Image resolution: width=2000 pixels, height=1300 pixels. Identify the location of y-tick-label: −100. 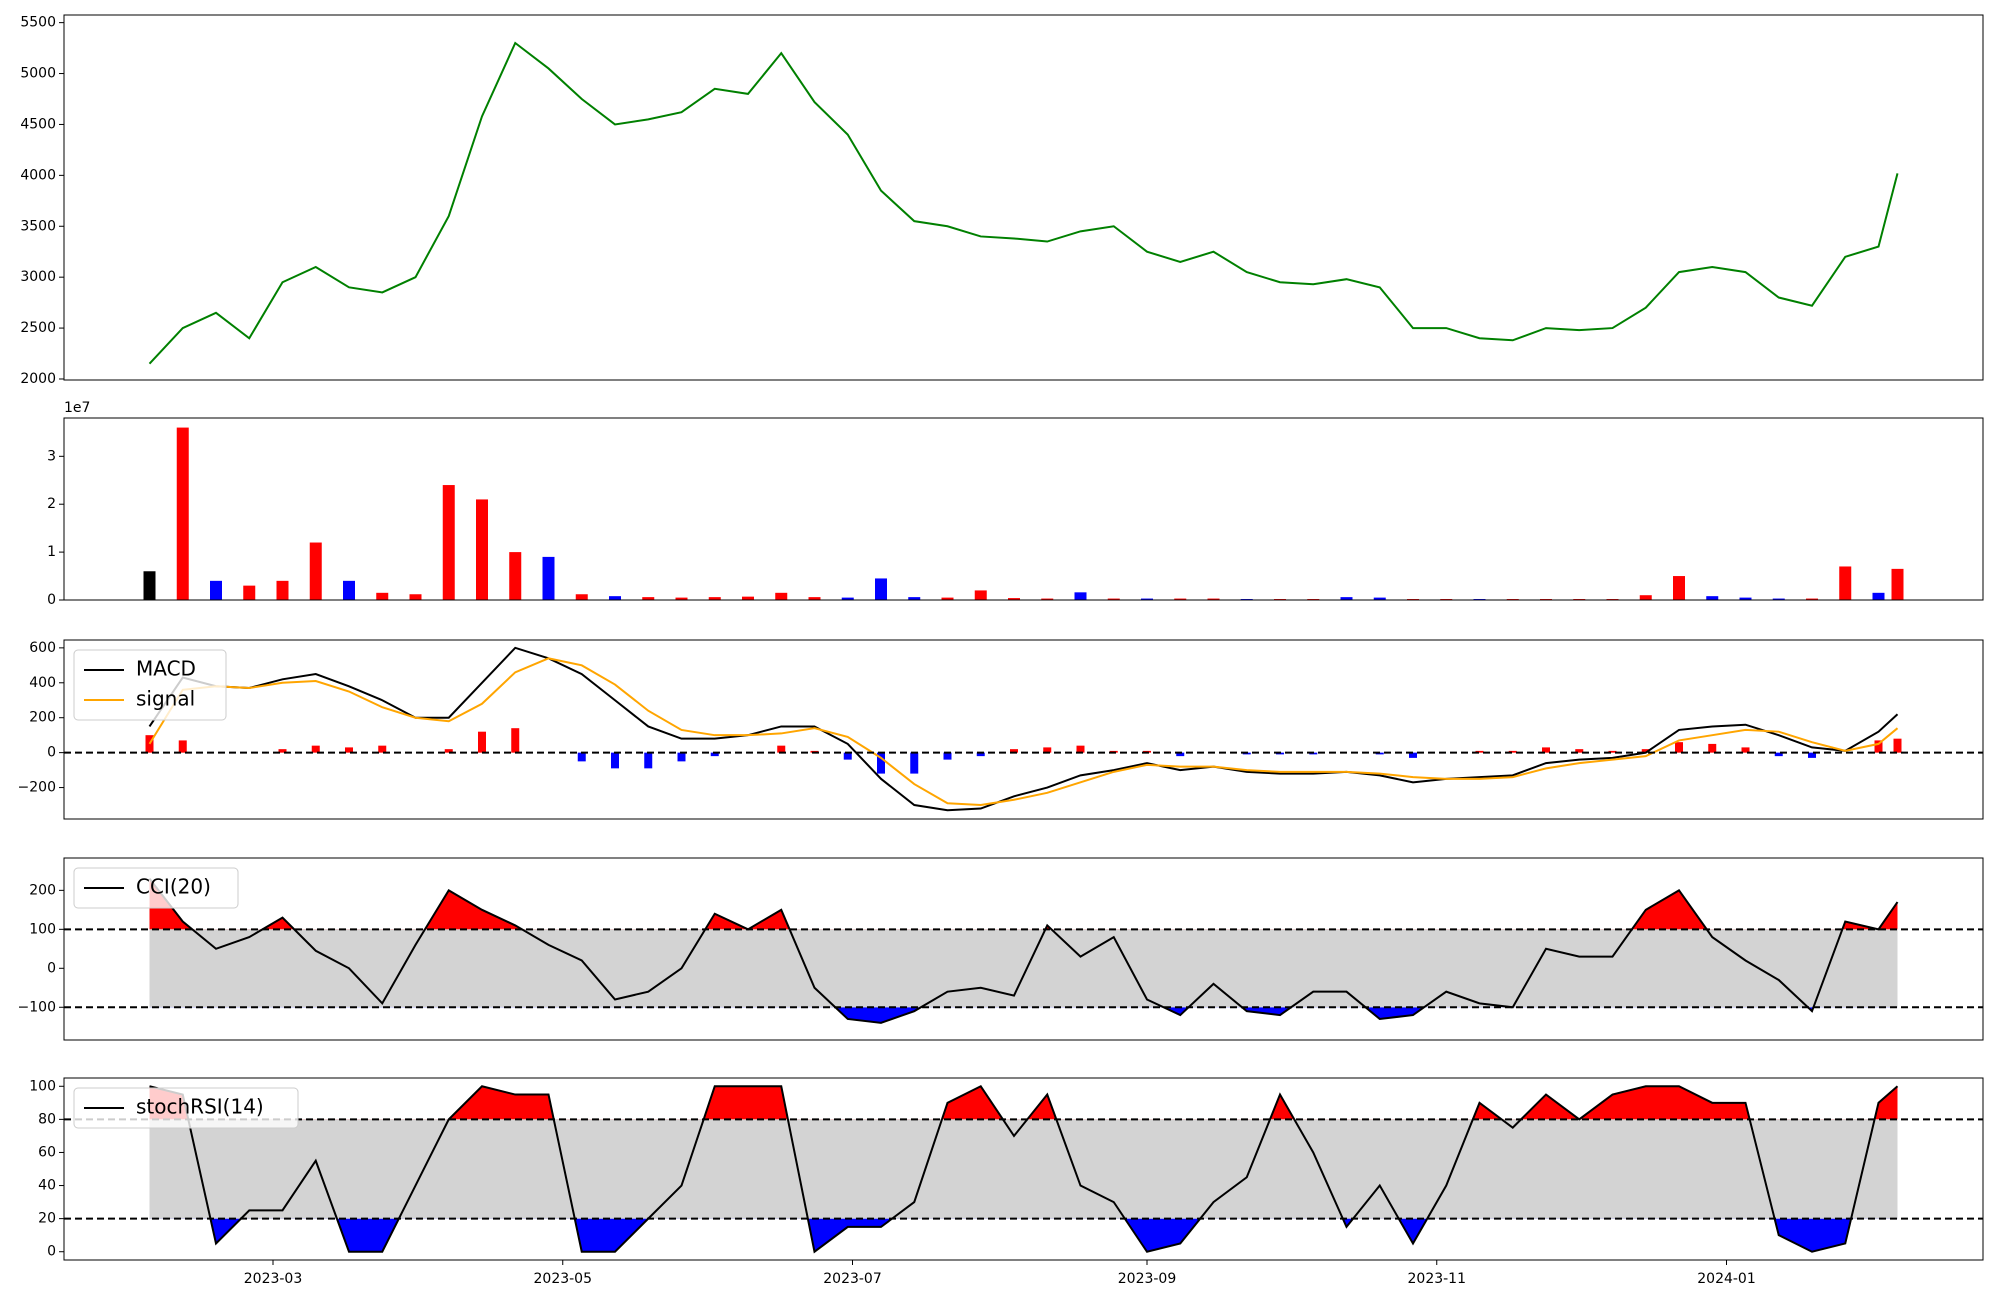
(37, 1007).